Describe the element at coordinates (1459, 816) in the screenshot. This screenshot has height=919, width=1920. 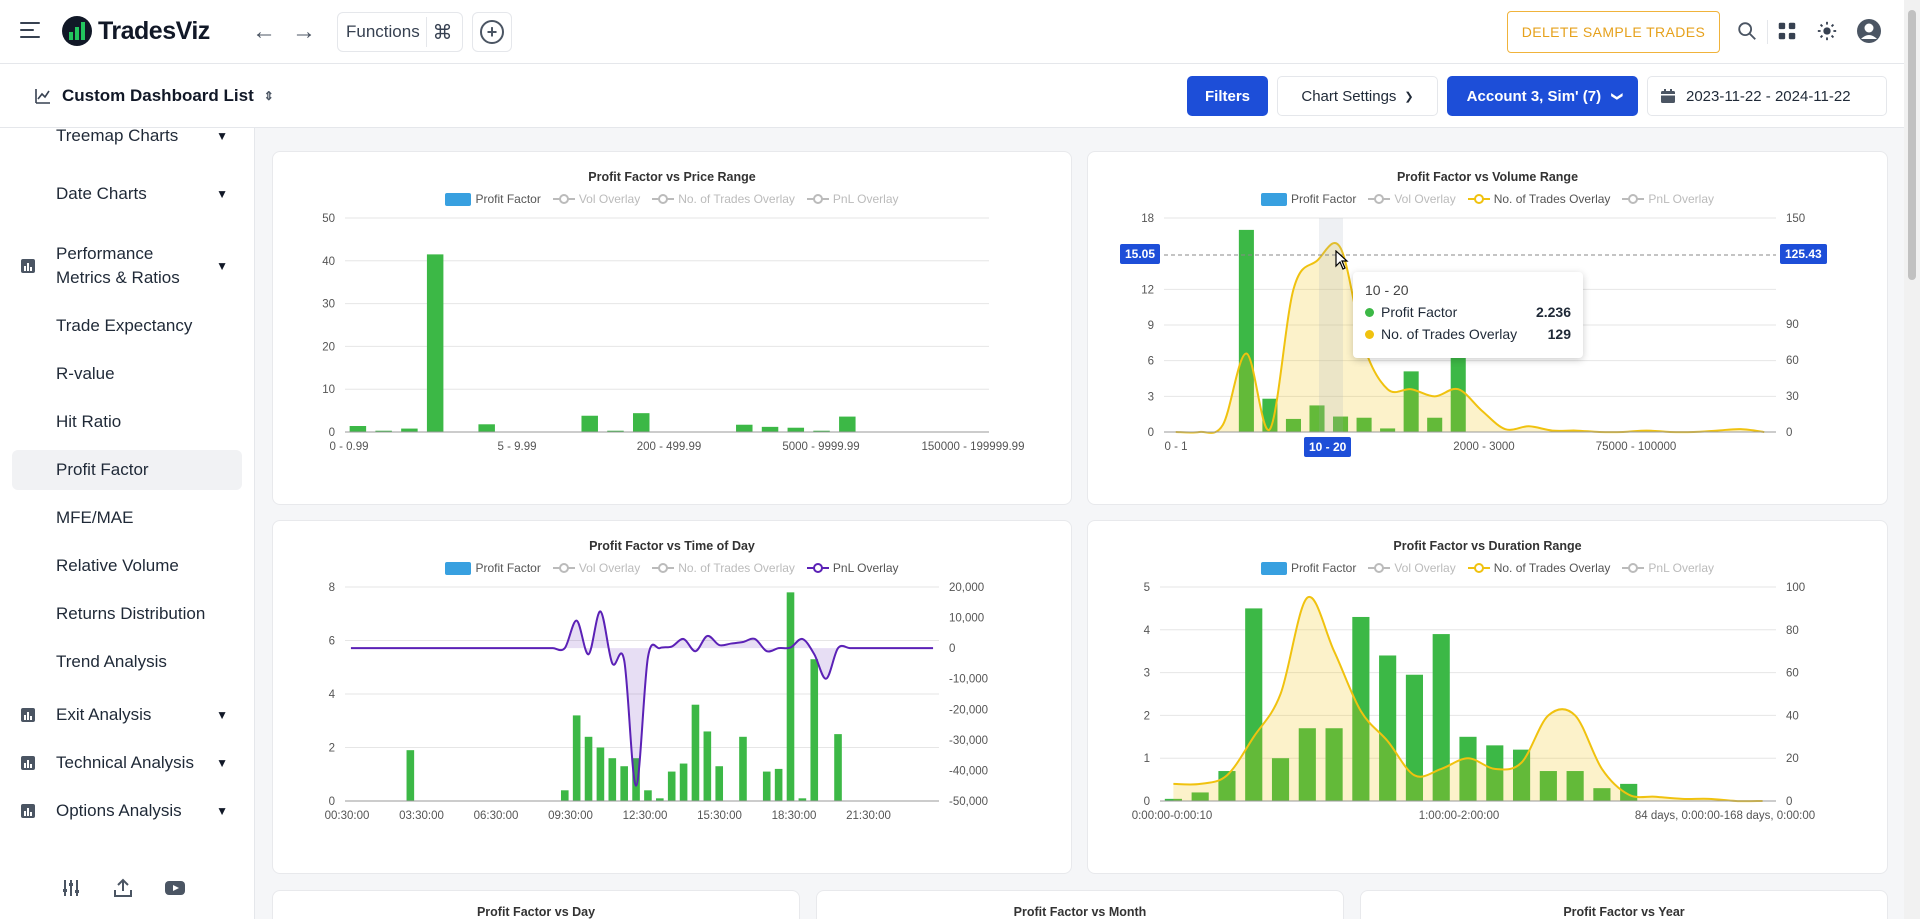
I see `x-tick-label: 1:00:00-2:00:00` at that location.